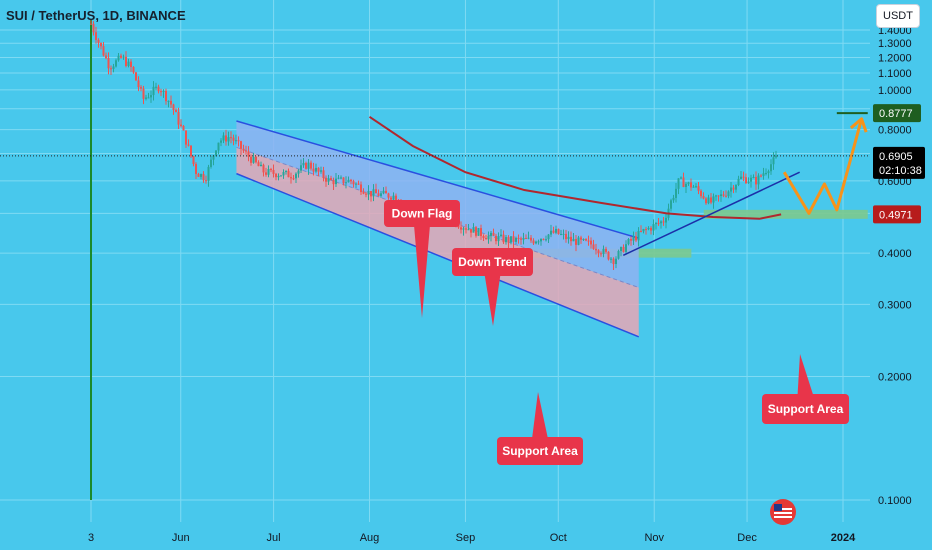 The width and height of the screenshot is (932, 550). I want to click on currency-button: USDT, so click(898, 16).